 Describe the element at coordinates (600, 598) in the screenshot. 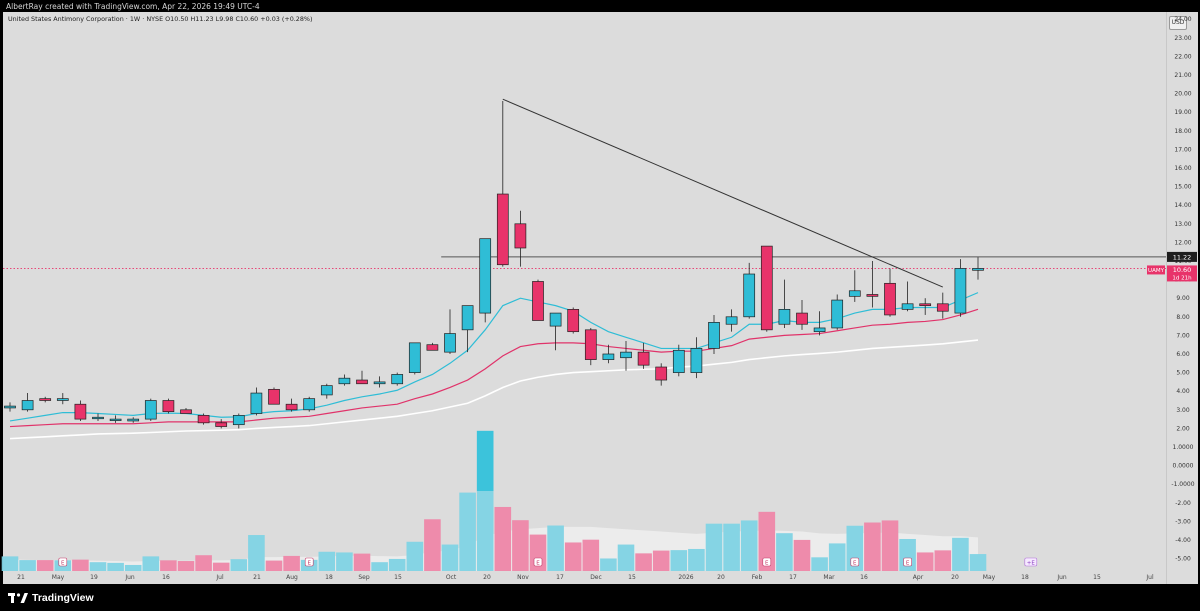

I see `footer-bar` at that location.